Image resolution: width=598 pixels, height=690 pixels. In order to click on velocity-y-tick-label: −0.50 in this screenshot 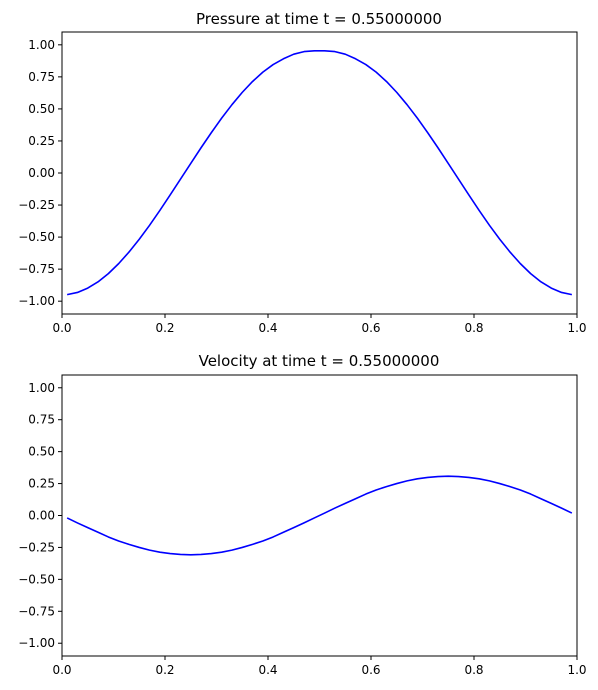, I will do `click(36, 579)`.